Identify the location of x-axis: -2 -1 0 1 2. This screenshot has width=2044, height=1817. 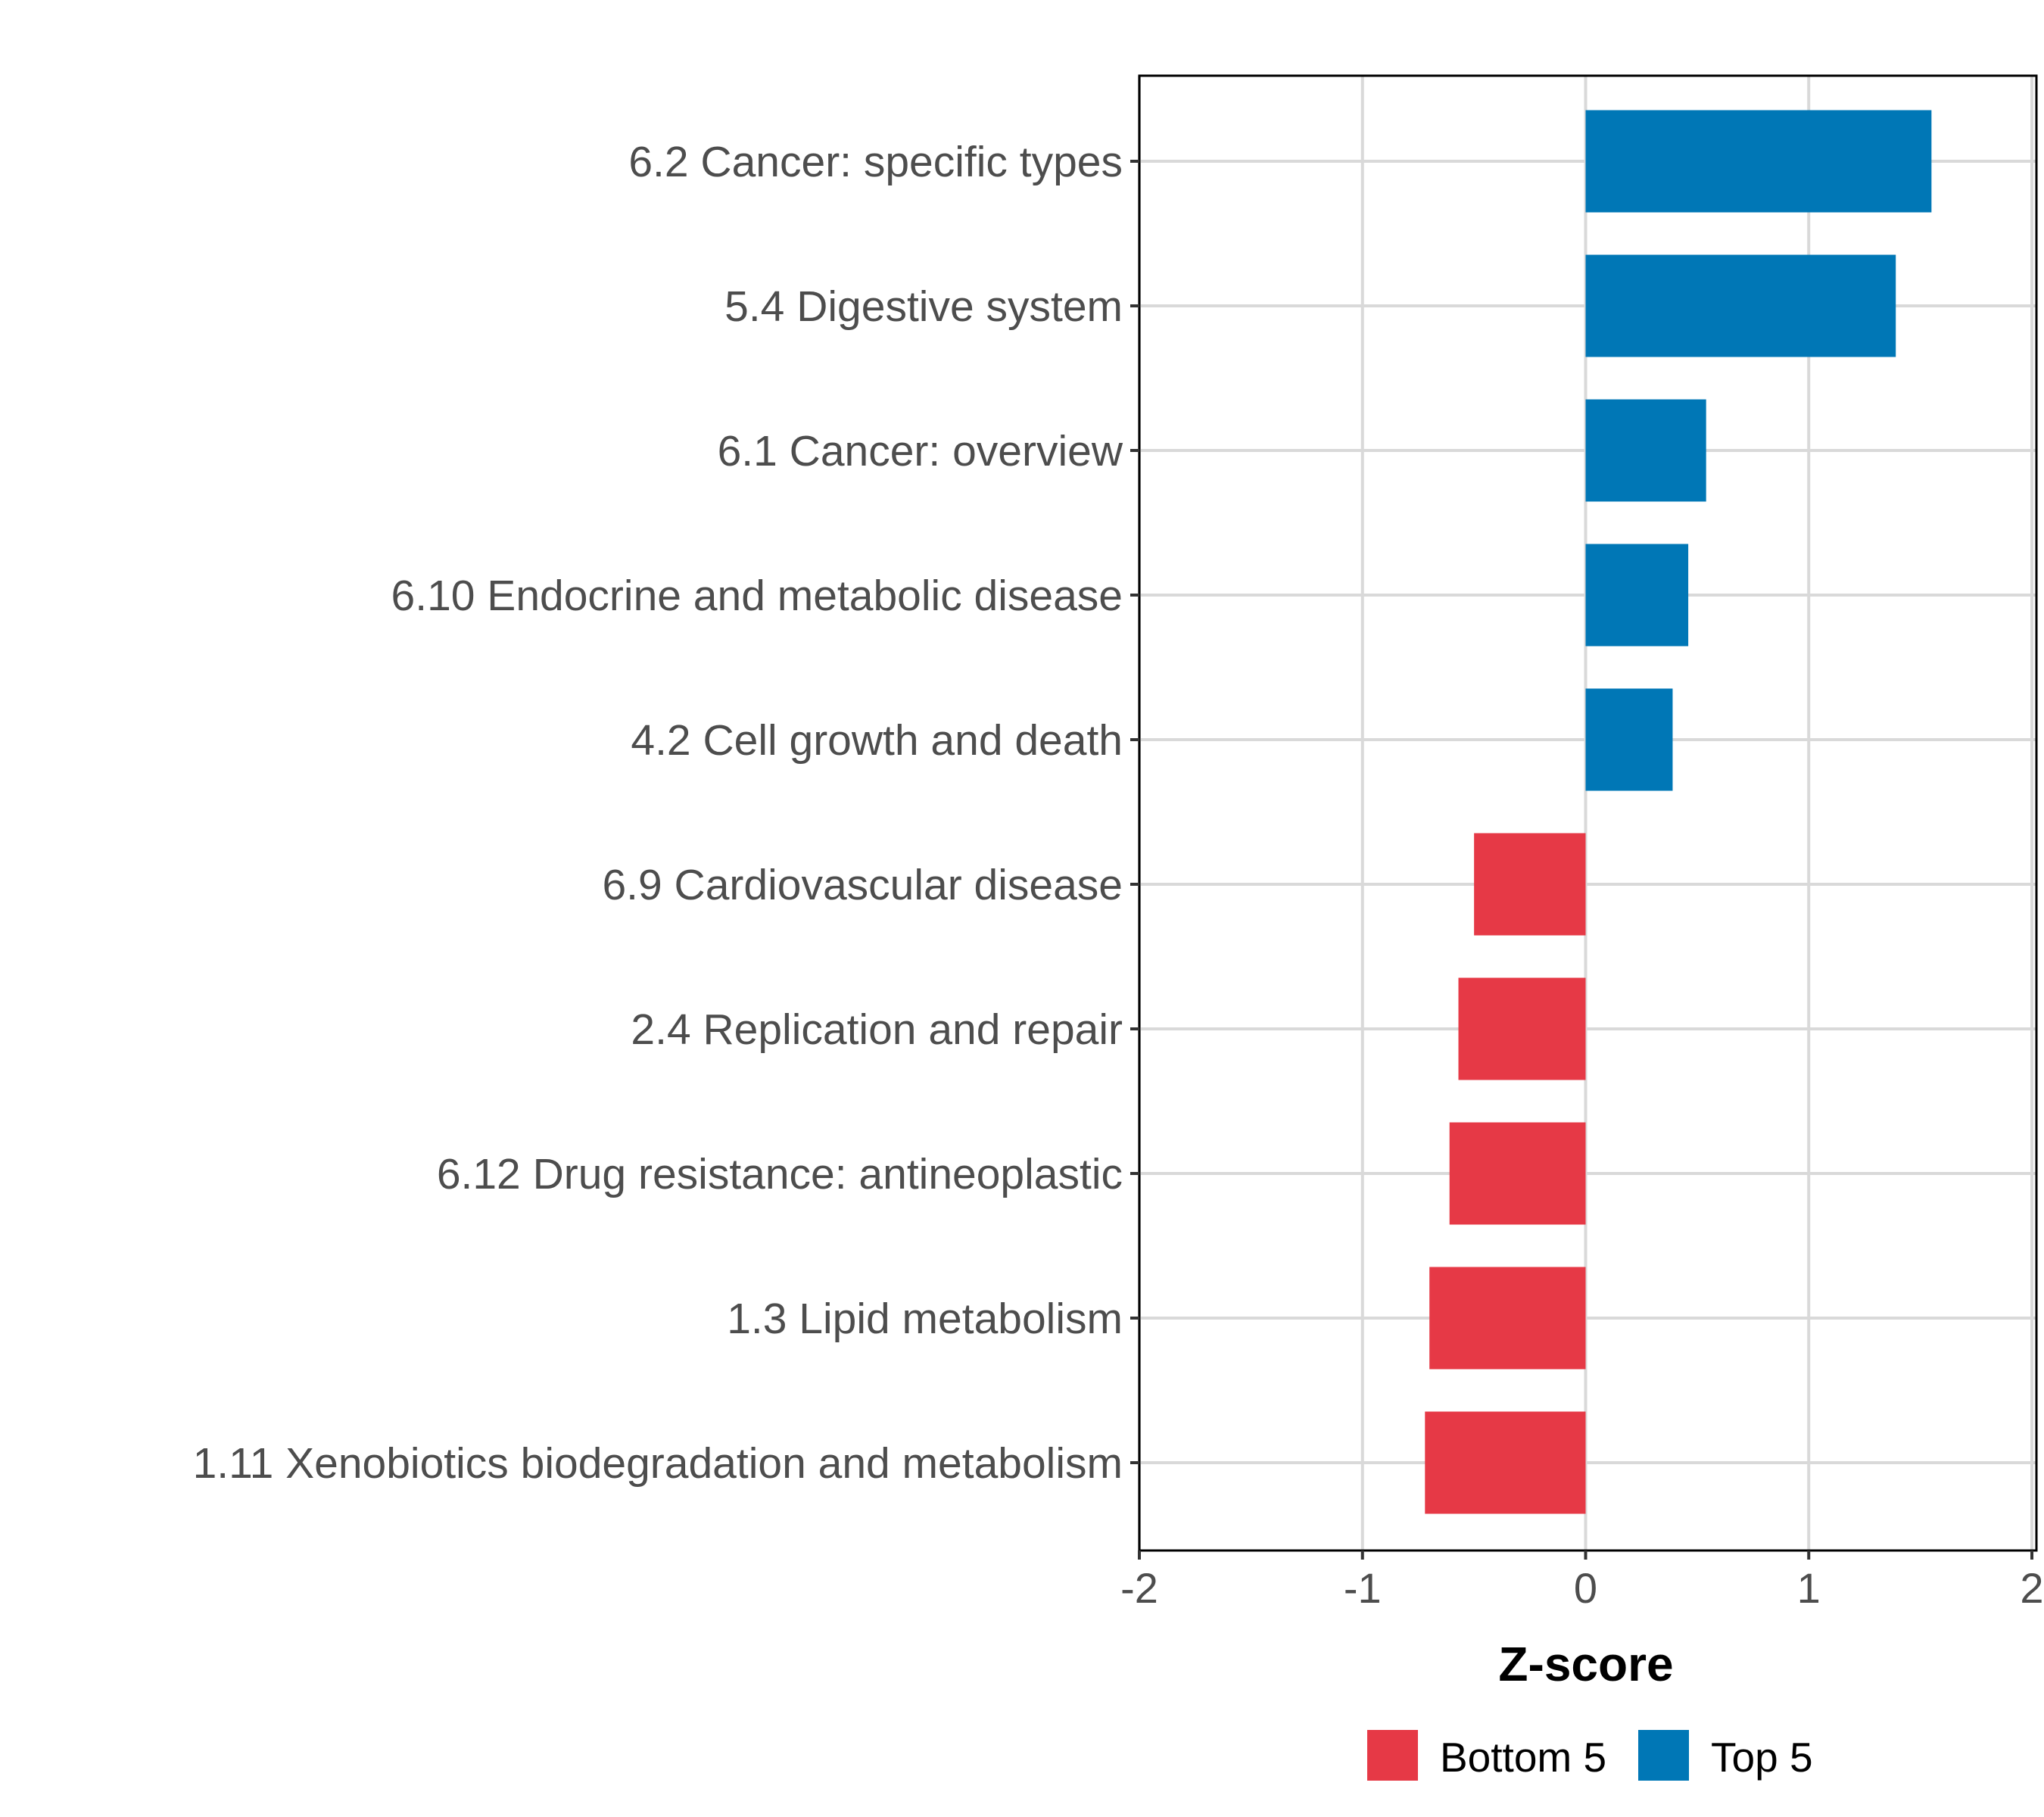
(1582, 1581).